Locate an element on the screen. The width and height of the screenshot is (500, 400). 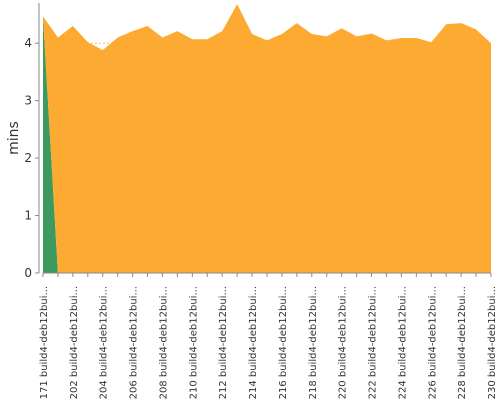
y-tick-label: 0 is located at coordinates (28, 273).